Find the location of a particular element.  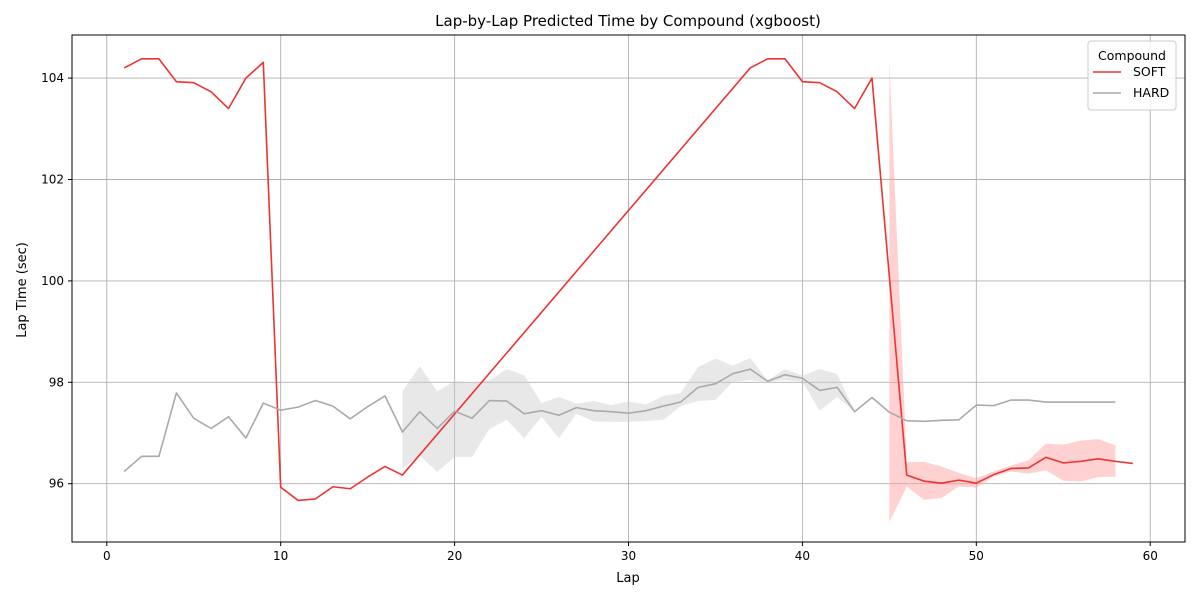

legend-entries: SOFT HARD is located at coordinates (1131, 82).